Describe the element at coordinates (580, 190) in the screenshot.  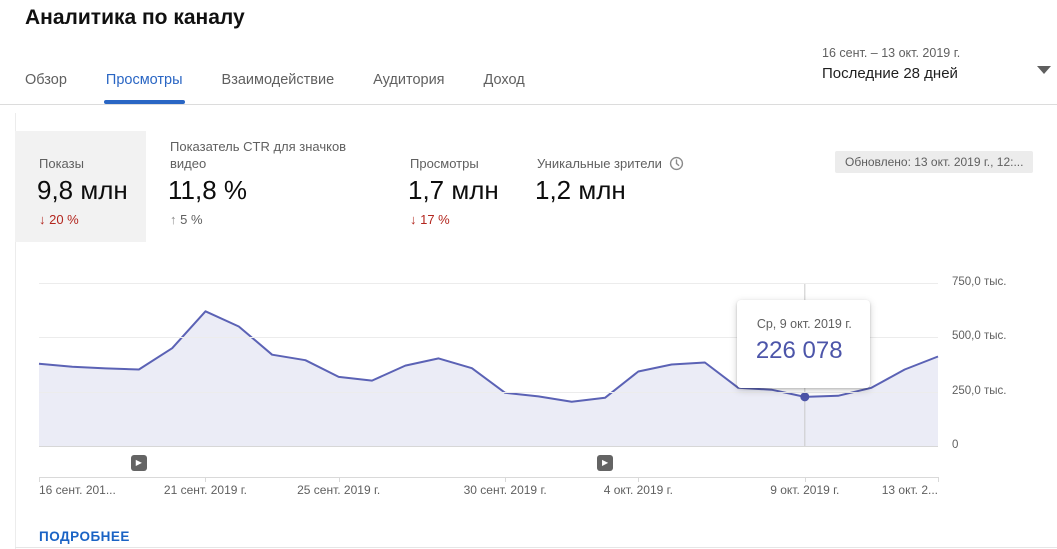
I see `metric-value: 1,2 млн` at that location.